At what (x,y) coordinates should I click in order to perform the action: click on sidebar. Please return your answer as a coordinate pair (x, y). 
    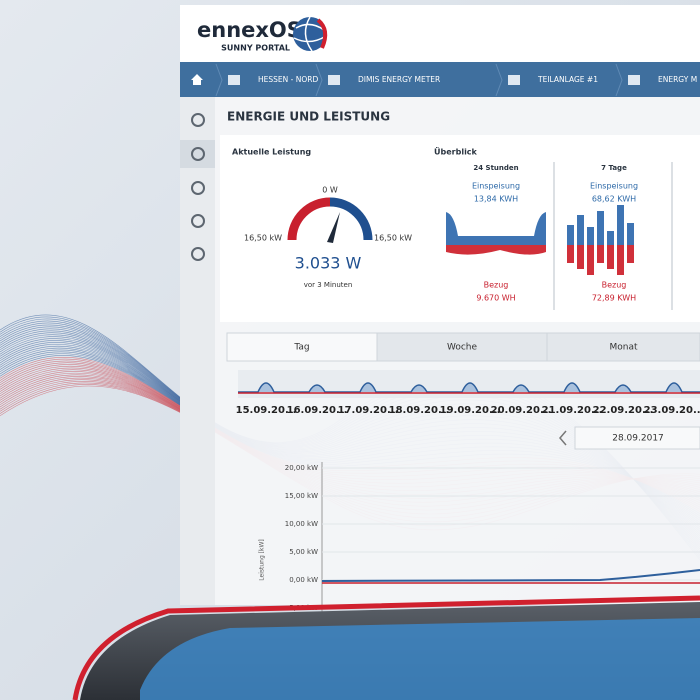
    Looking at the image, I should click on (197, 351).